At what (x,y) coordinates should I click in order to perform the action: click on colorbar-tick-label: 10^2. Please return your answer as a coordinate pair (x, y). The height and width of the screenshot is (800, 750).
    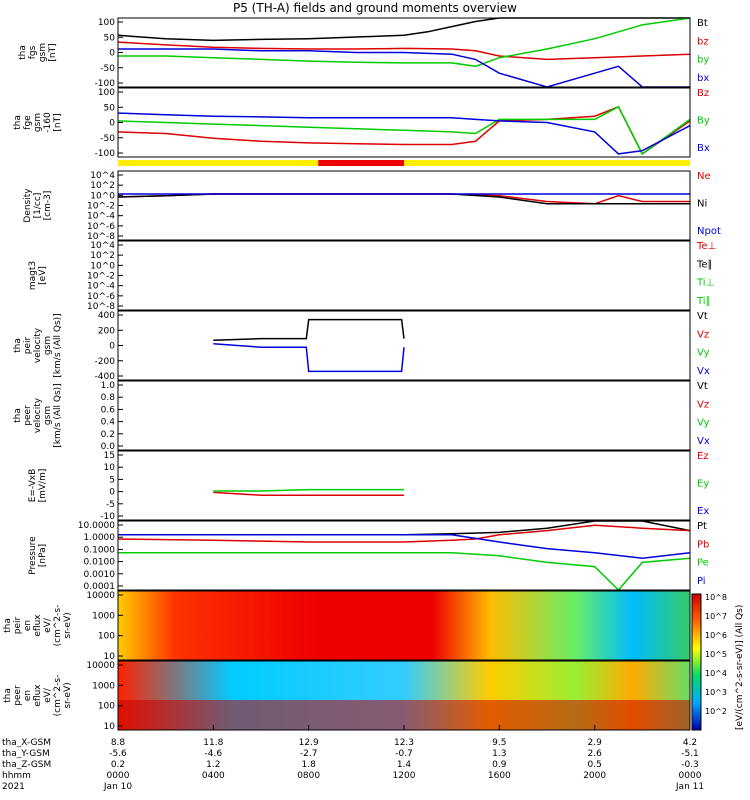
    Looking at the image, I should click on (716, 711).